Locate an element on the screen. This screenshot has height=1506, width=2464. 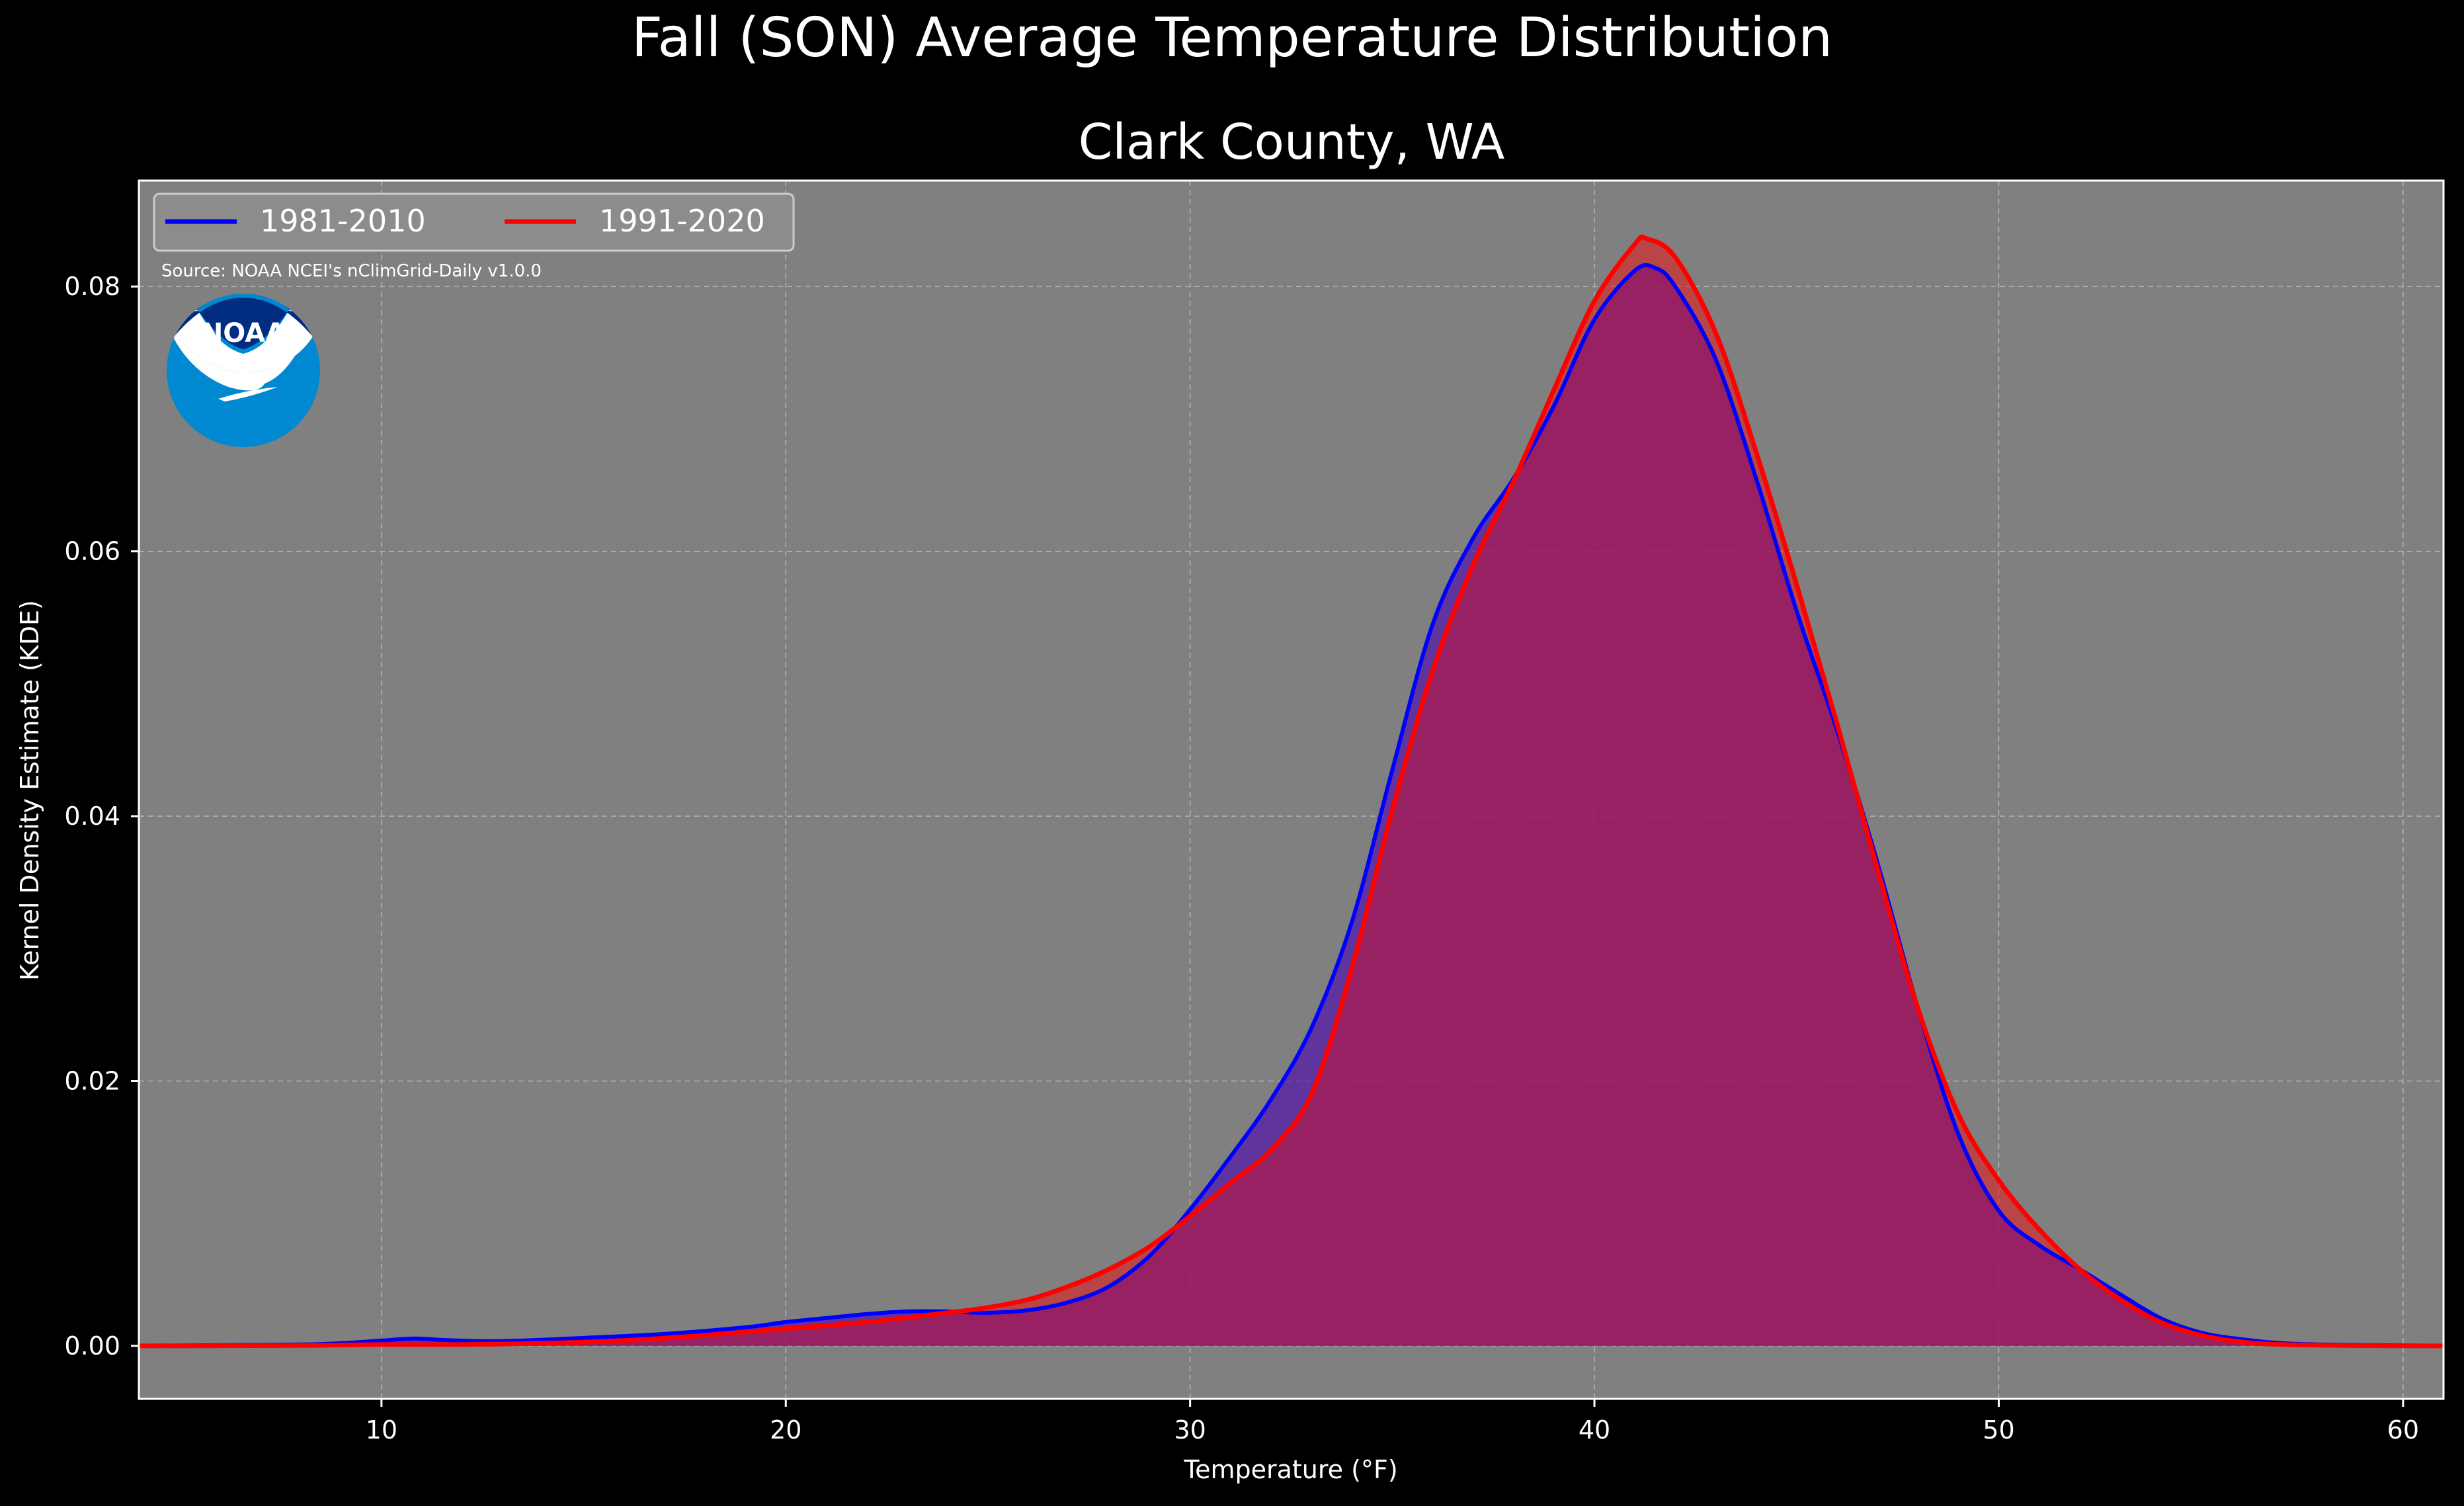
x-axis-label: Temperature (°F) is located at coordinates (1290, 1469).